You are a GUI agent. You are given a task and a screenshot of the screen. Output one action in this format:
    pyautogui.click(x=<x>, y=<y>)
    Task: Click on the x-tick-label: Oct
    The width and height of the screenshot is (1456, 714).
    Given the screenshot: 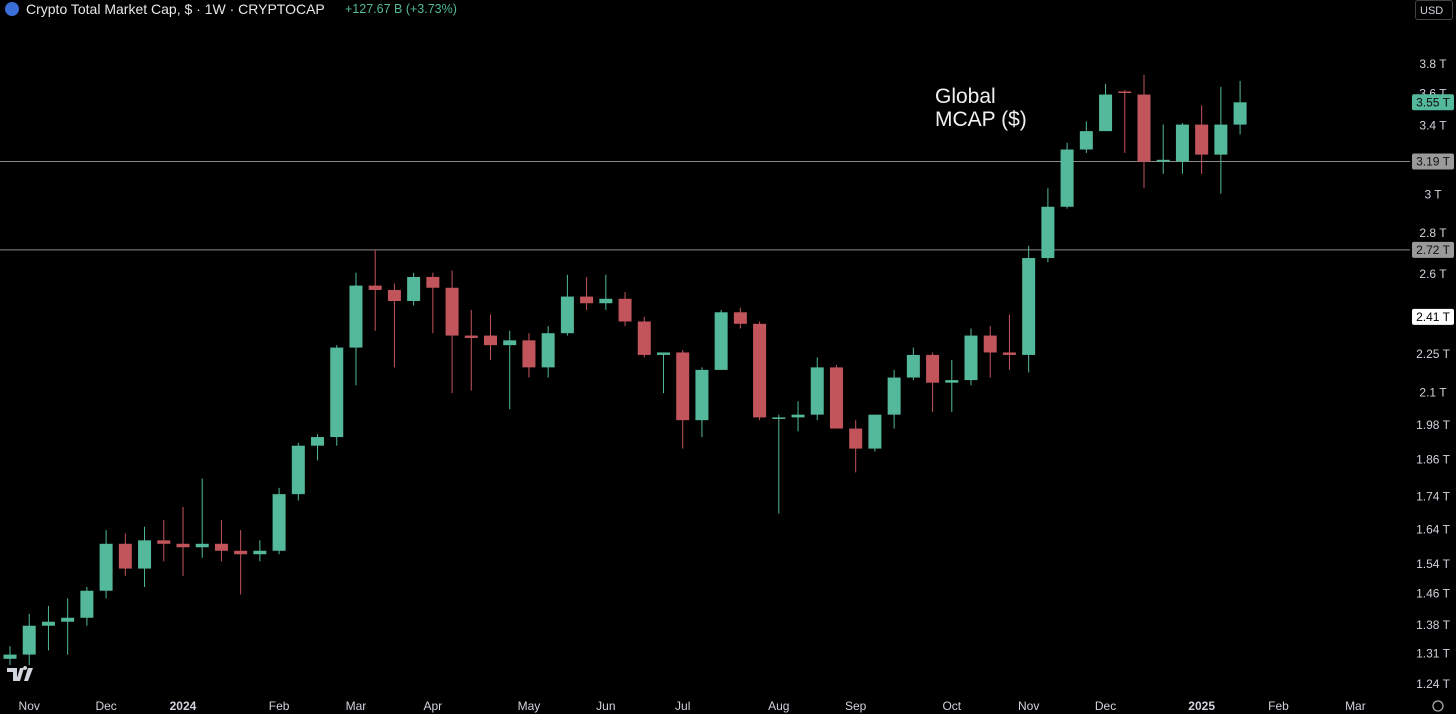 What is the action you would take?
    pyautogui.click(x=951, y=706)
    